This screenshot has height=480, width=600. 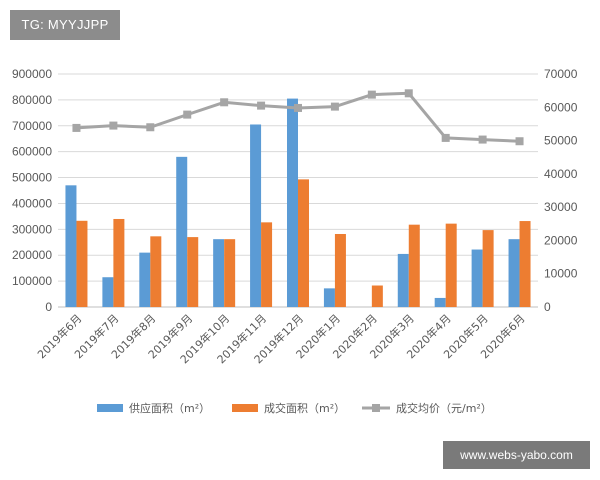 What do you see at coordinates (444, 408) in the screenshot?
I see `legend-label: 成交均价（元/m²）` at bounding box center [444, 408].